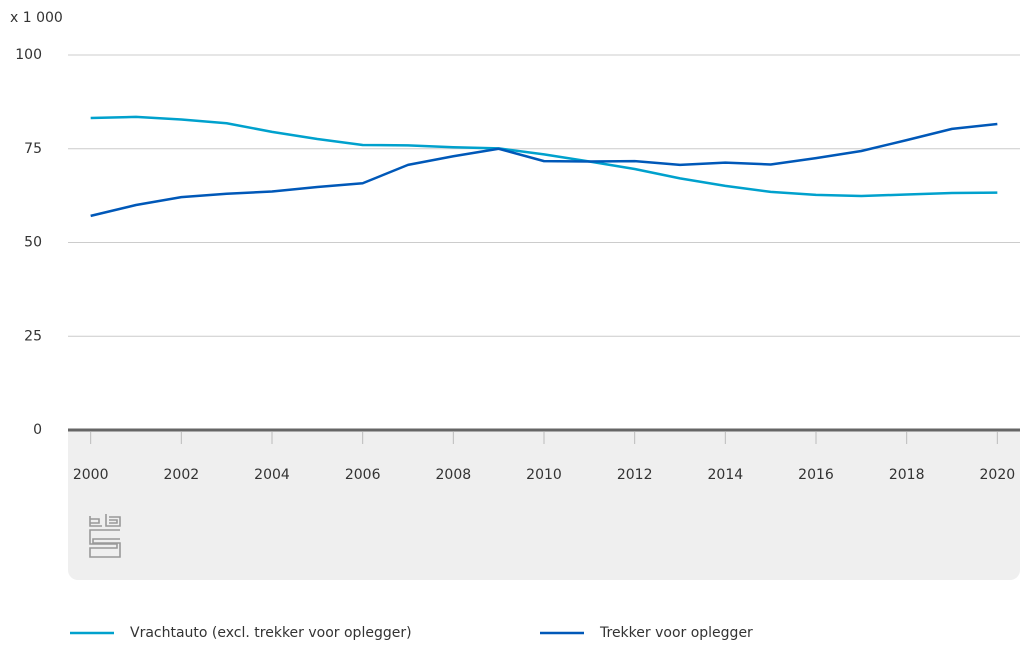  What do you see at coordinates (816, 475) in the screenshot?
I see `x-tick-label: 2016` at bounding box center [816, 475].